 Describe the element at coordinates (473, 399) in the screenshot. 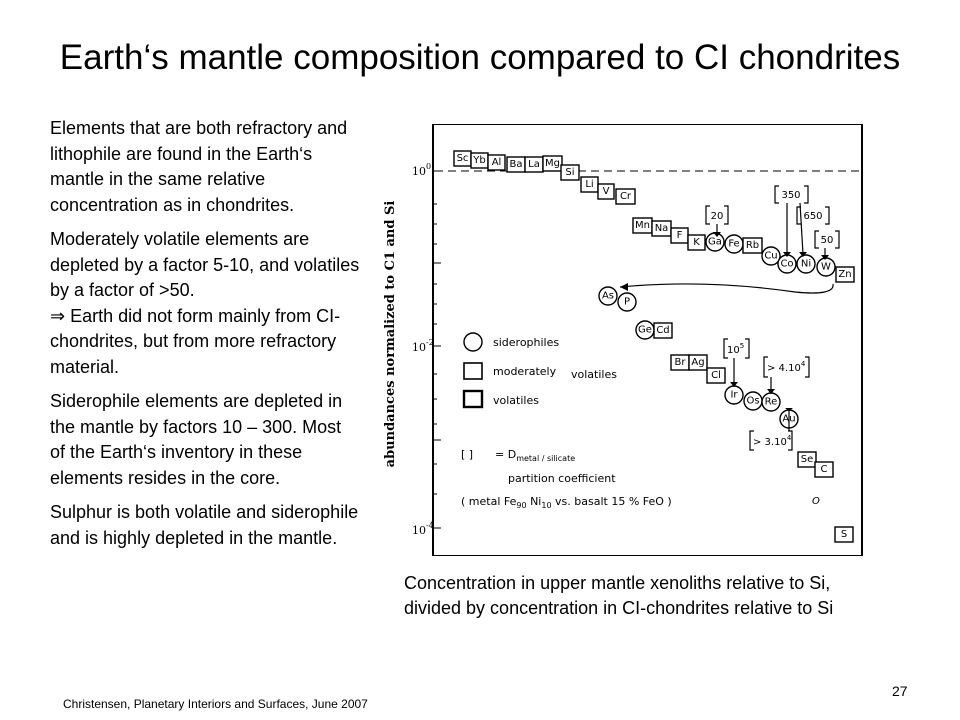

I see `legend-box-volatile` at that location.